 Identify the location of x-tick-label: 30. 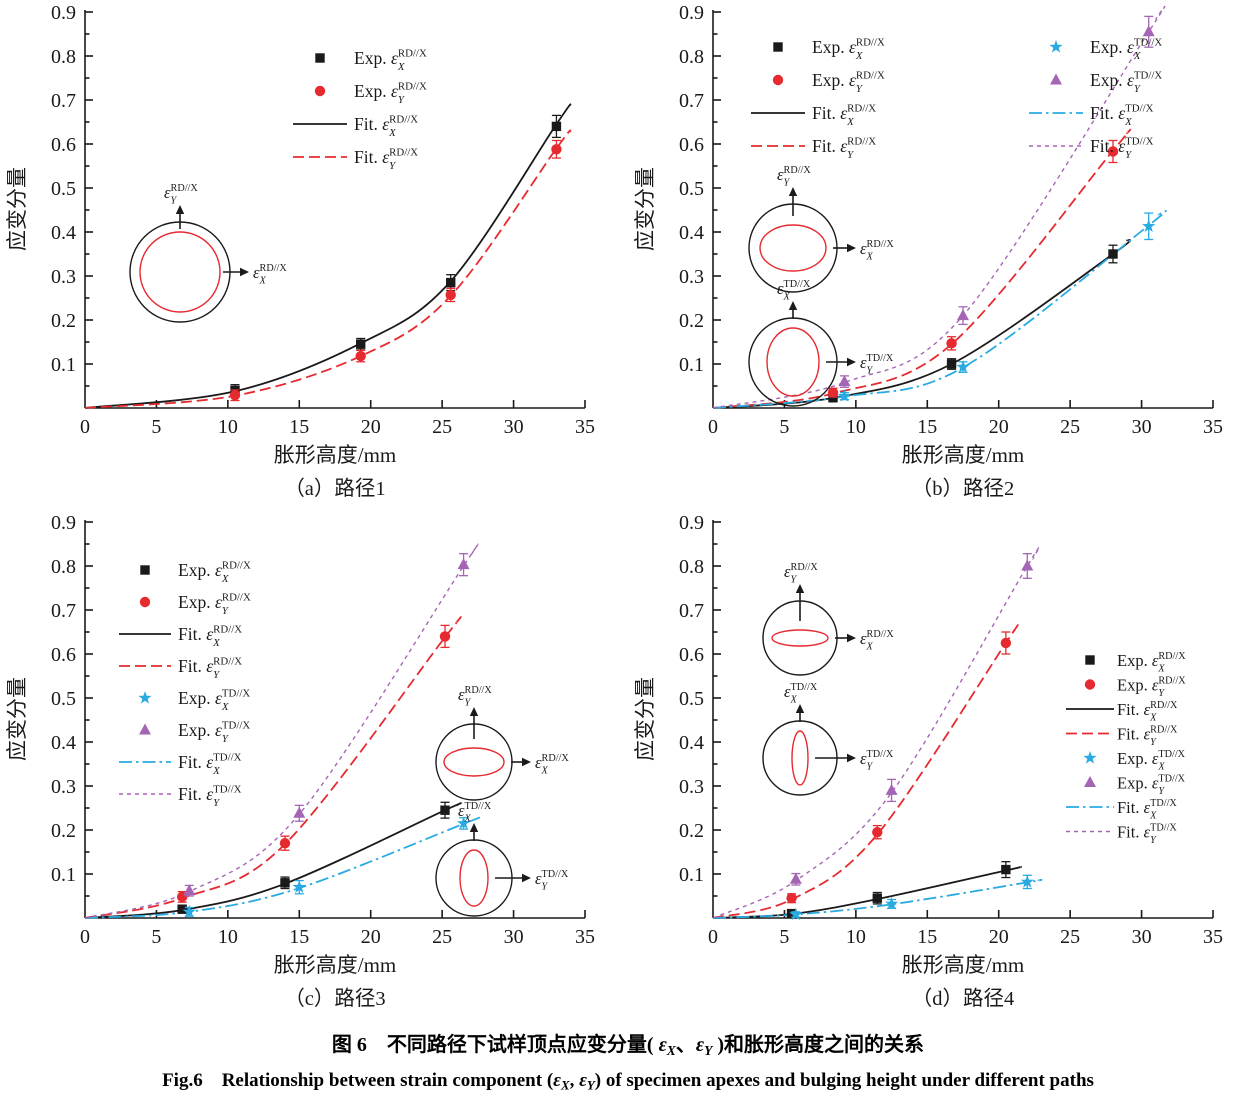
(1142, 937).